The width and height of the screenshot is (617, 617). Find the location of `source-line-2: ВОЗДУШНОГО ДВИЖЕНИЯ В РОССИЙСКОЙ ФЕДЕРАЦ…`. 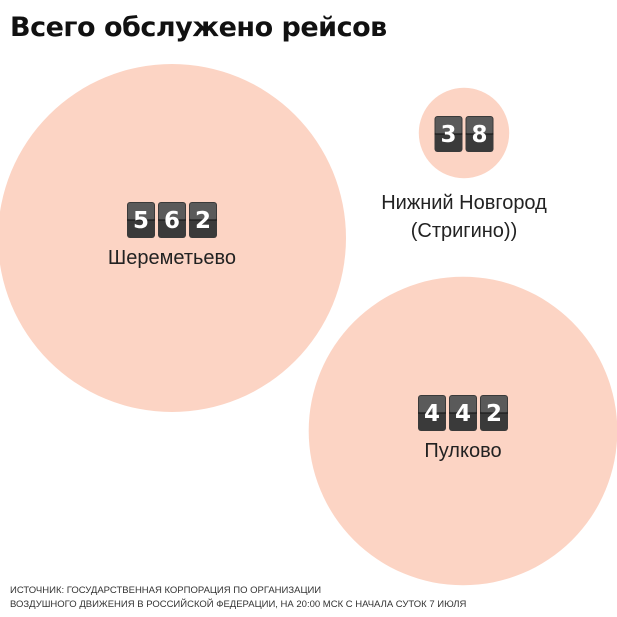

source-line-2: ВОЗДУШНОГО ДВИЖЕНИЯ В РОССИЙСКОЙ ФЕДЕРАЦ… is located at coordinates (238, 604).